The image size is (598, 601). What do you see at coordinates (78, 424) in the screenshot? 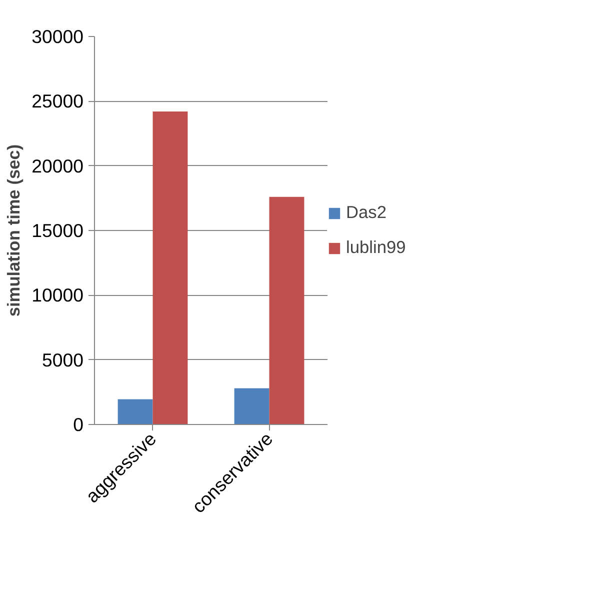
I see `y-tick-label: 0` at bounding box center [78, 424].